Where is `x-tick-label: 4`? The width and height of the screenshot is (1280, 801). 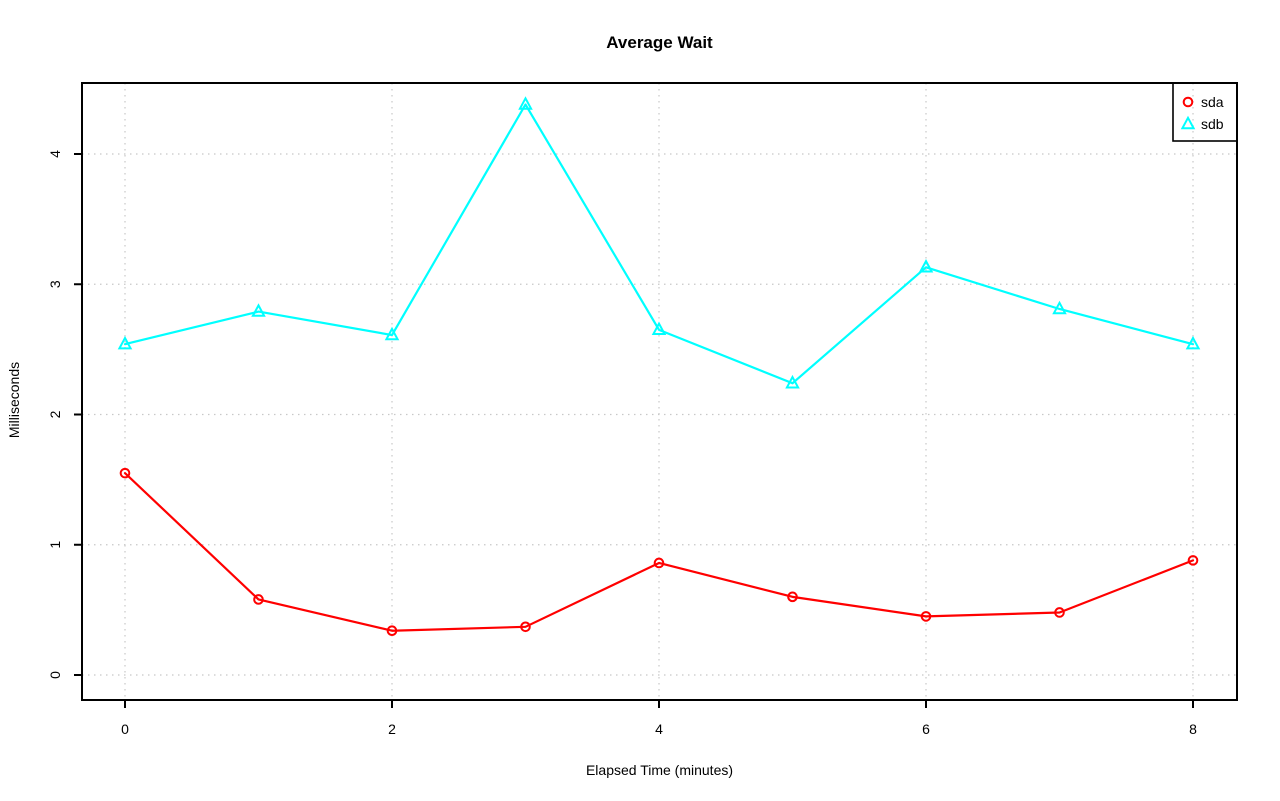
x-tick-label: 4 is located at coordinates (659, 729).